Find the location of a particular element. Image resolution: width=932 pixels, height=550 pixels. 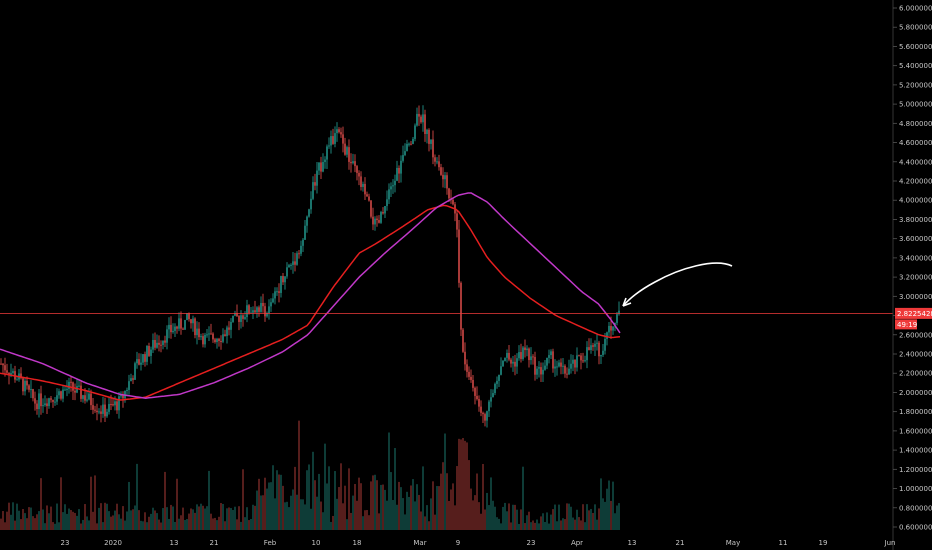

x-axis: 23 2020 13 21 Feb 10 18 Mar 9 23 Apr 13 21 May 11 19 Jun is located at coordinates (478, 543).